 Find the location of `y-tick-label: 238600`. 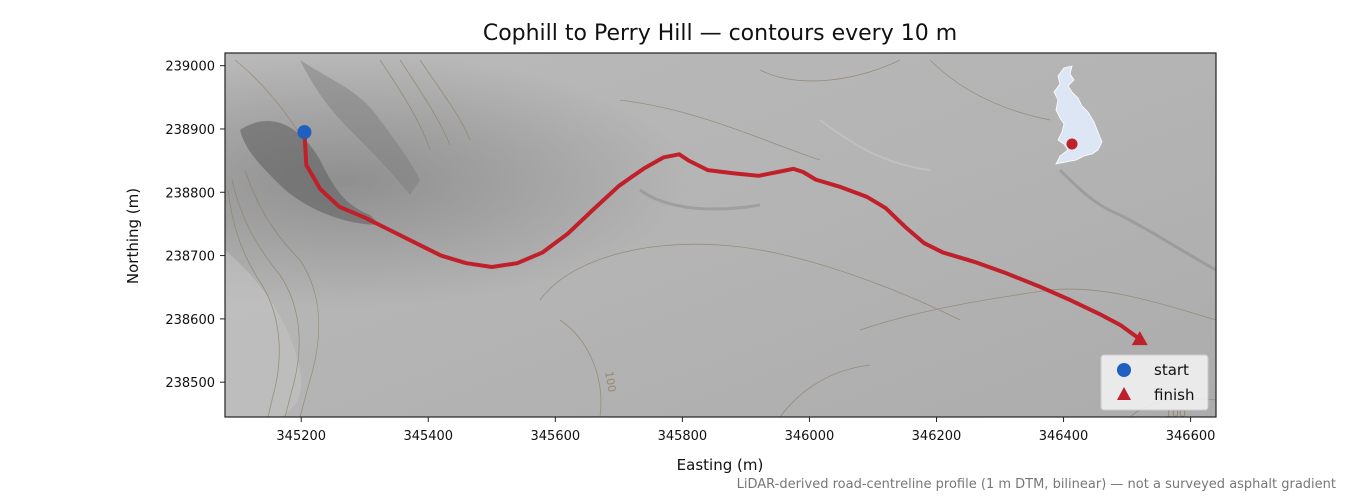

y-tick-label: 238600 is located at coordinates (190, 320).